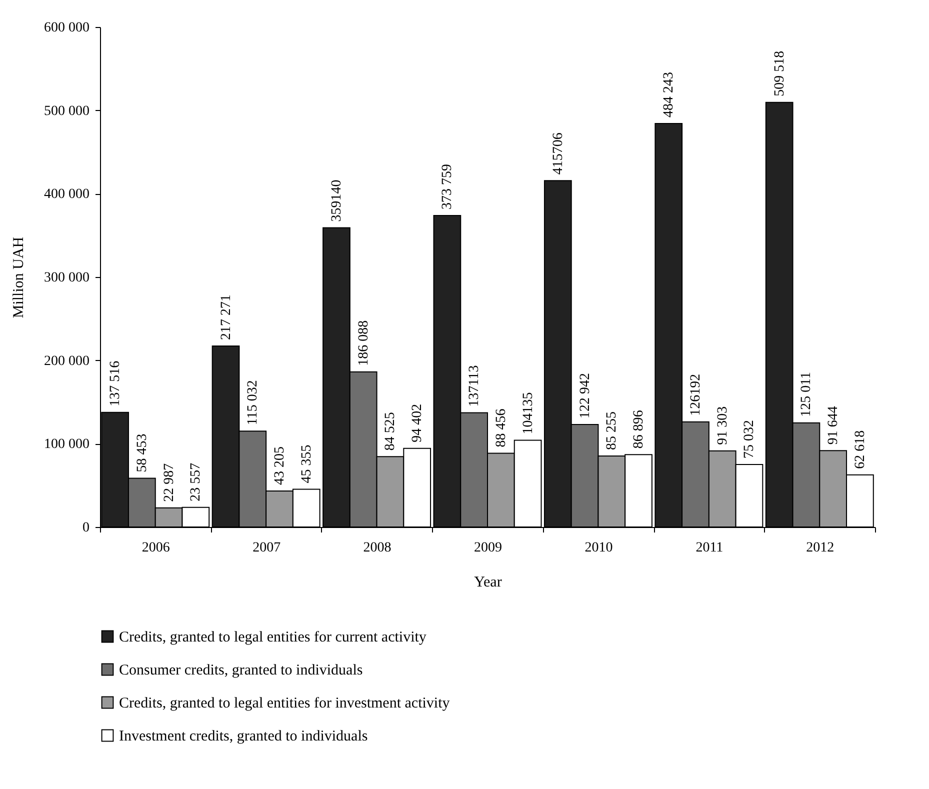 This screenshot has height=789, width=929. Describe the element at coordinates (558, 153) in the screenshot. I see `data-label: 415706` at that location.